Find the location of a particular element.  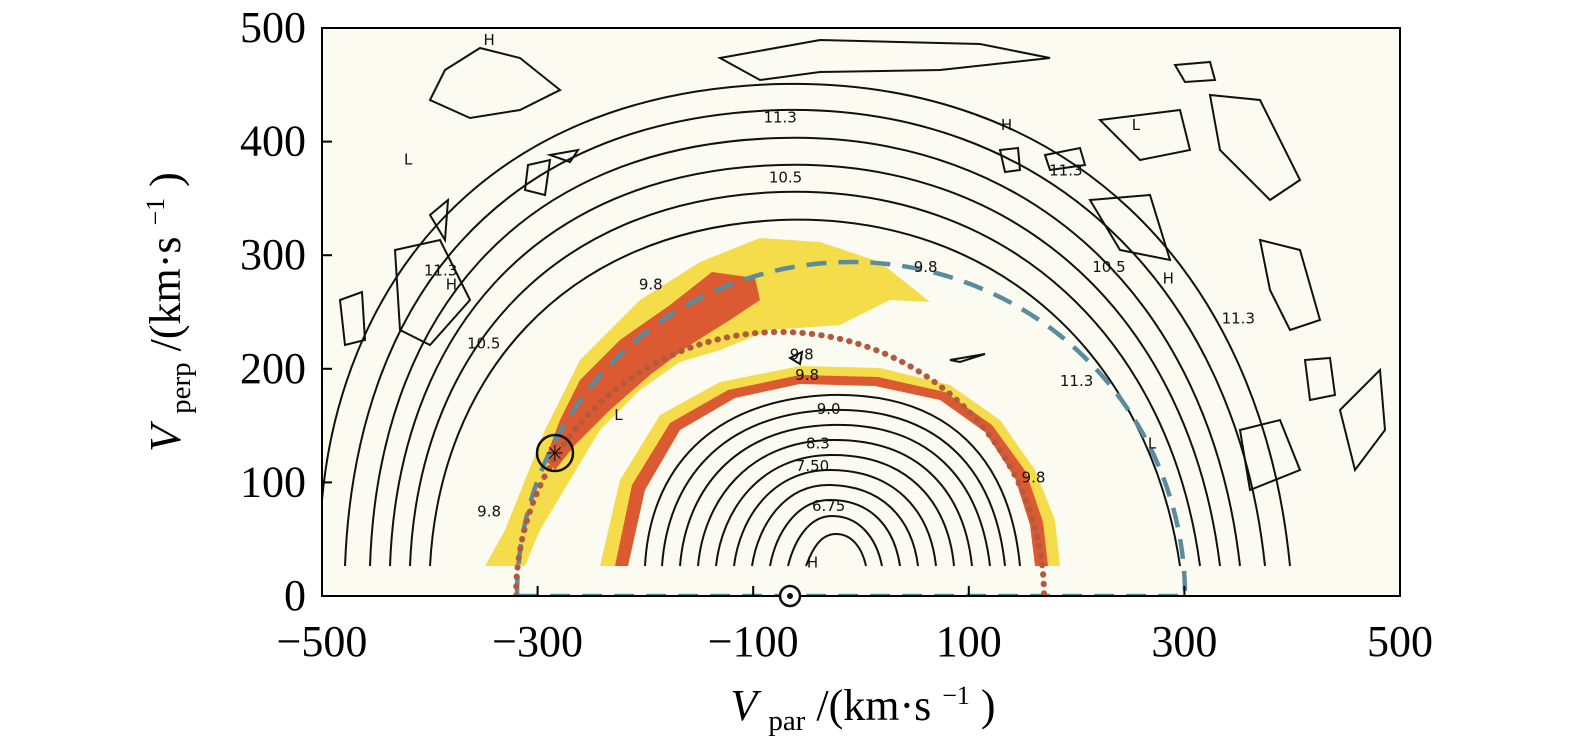

y-axis-title: V perp /(km·s −1 ) is located at coordinates (162, 312).